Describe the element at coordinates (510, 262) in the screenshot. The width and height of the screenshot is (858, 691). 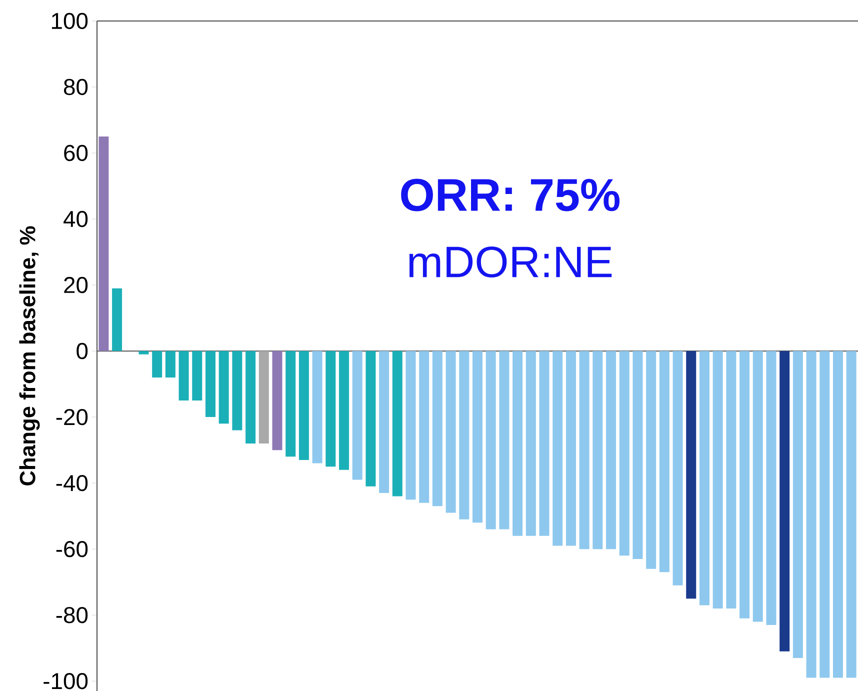
I see `annotation: mDOR:NE` at that location.